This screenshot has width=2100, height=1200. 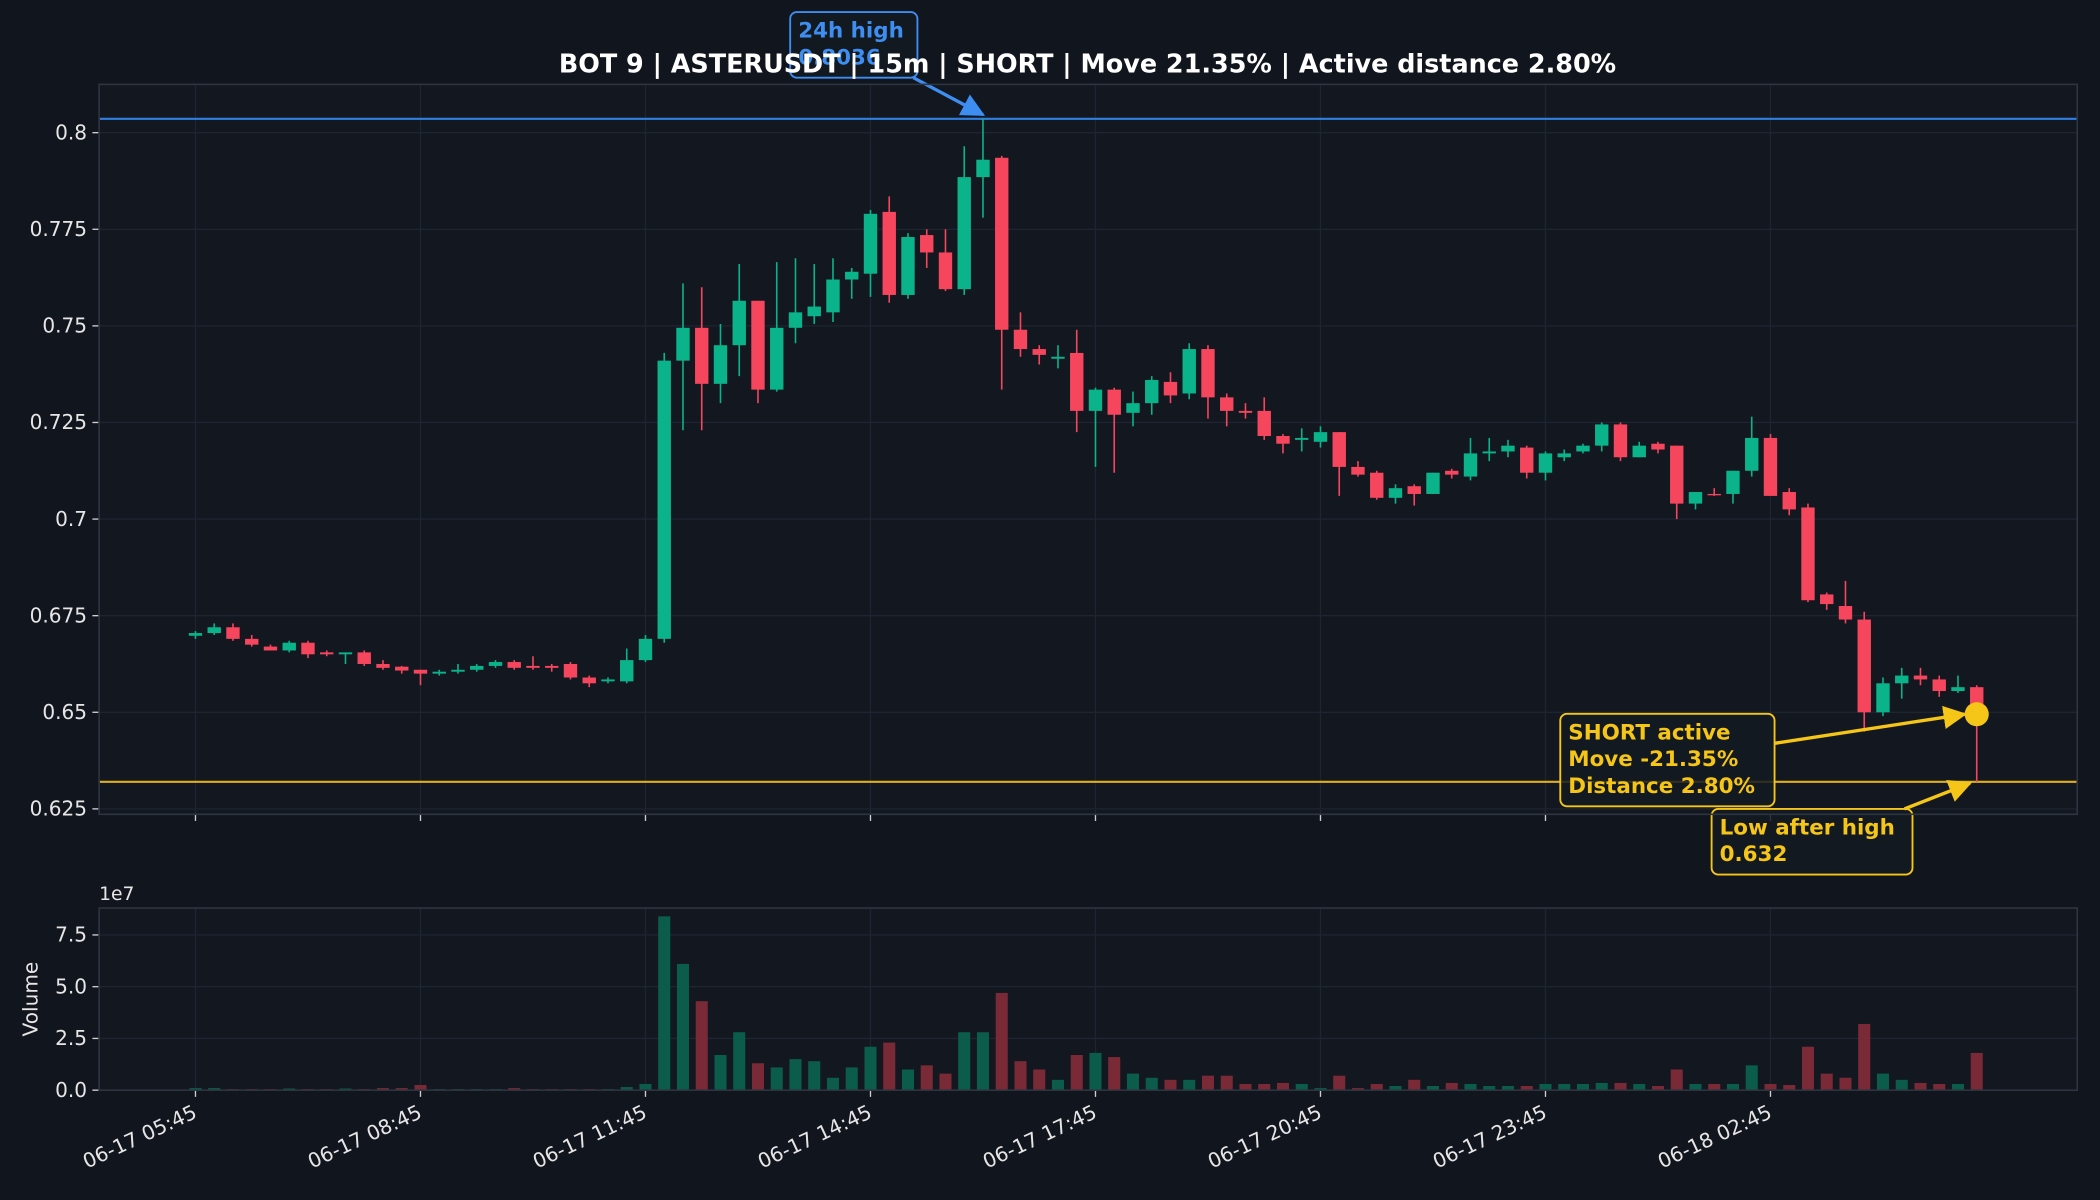 What do you see at coordinates (58, 615) in the screenshot?
I see `y-tick-label: 0.675` at bounding box center [58, 615].